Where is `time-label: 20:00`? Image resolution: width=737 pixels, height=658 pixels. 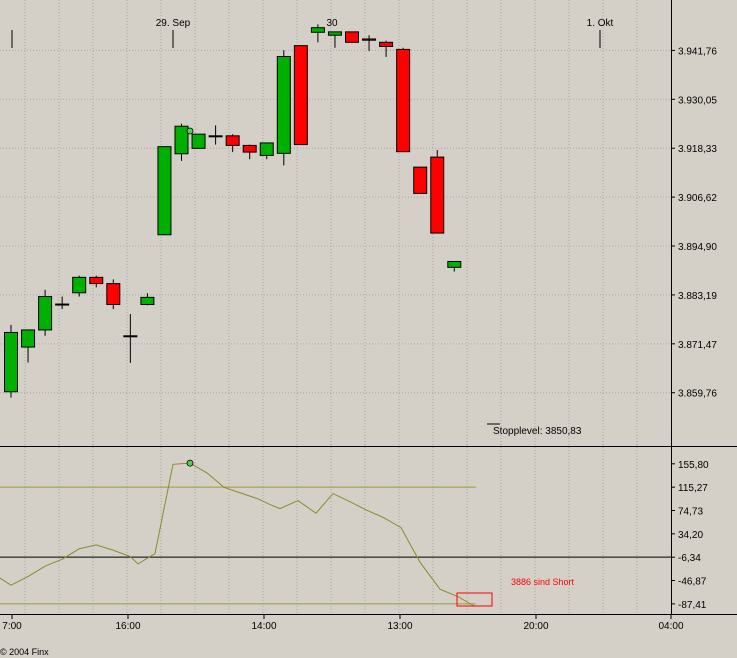 time-label: 20:00 is located at coordinates (535, 626).